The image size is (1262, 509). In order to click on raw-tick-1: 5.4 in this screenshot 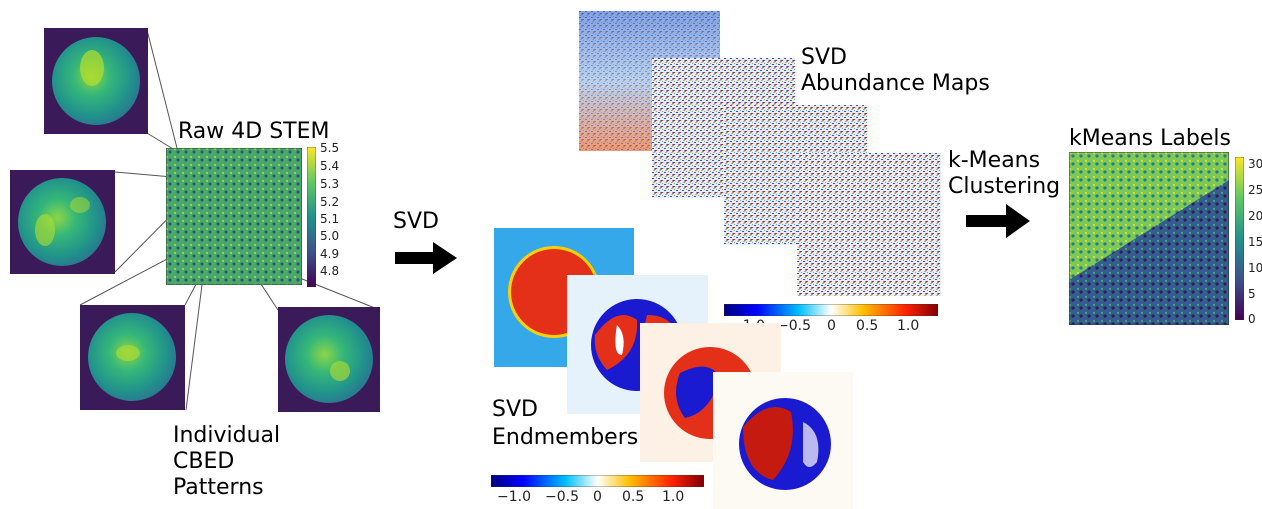, I will do `click(330, 166)`.